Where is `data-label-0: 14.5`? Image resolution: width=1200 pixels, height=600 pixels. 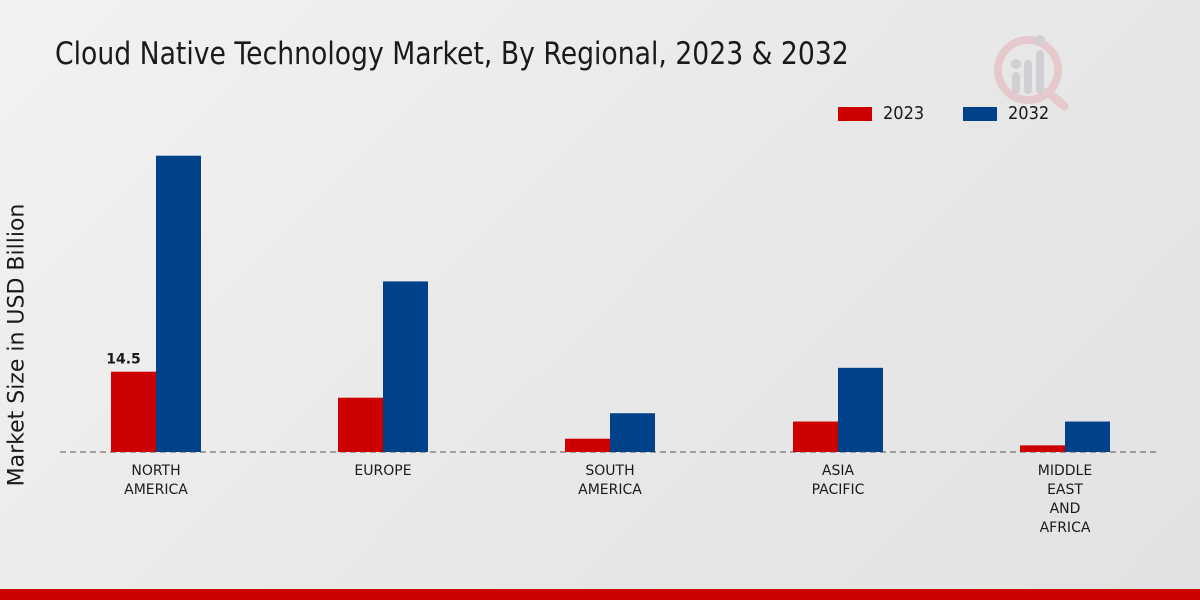 data-label-0: 14.5 is located at coordinates (123, 360).